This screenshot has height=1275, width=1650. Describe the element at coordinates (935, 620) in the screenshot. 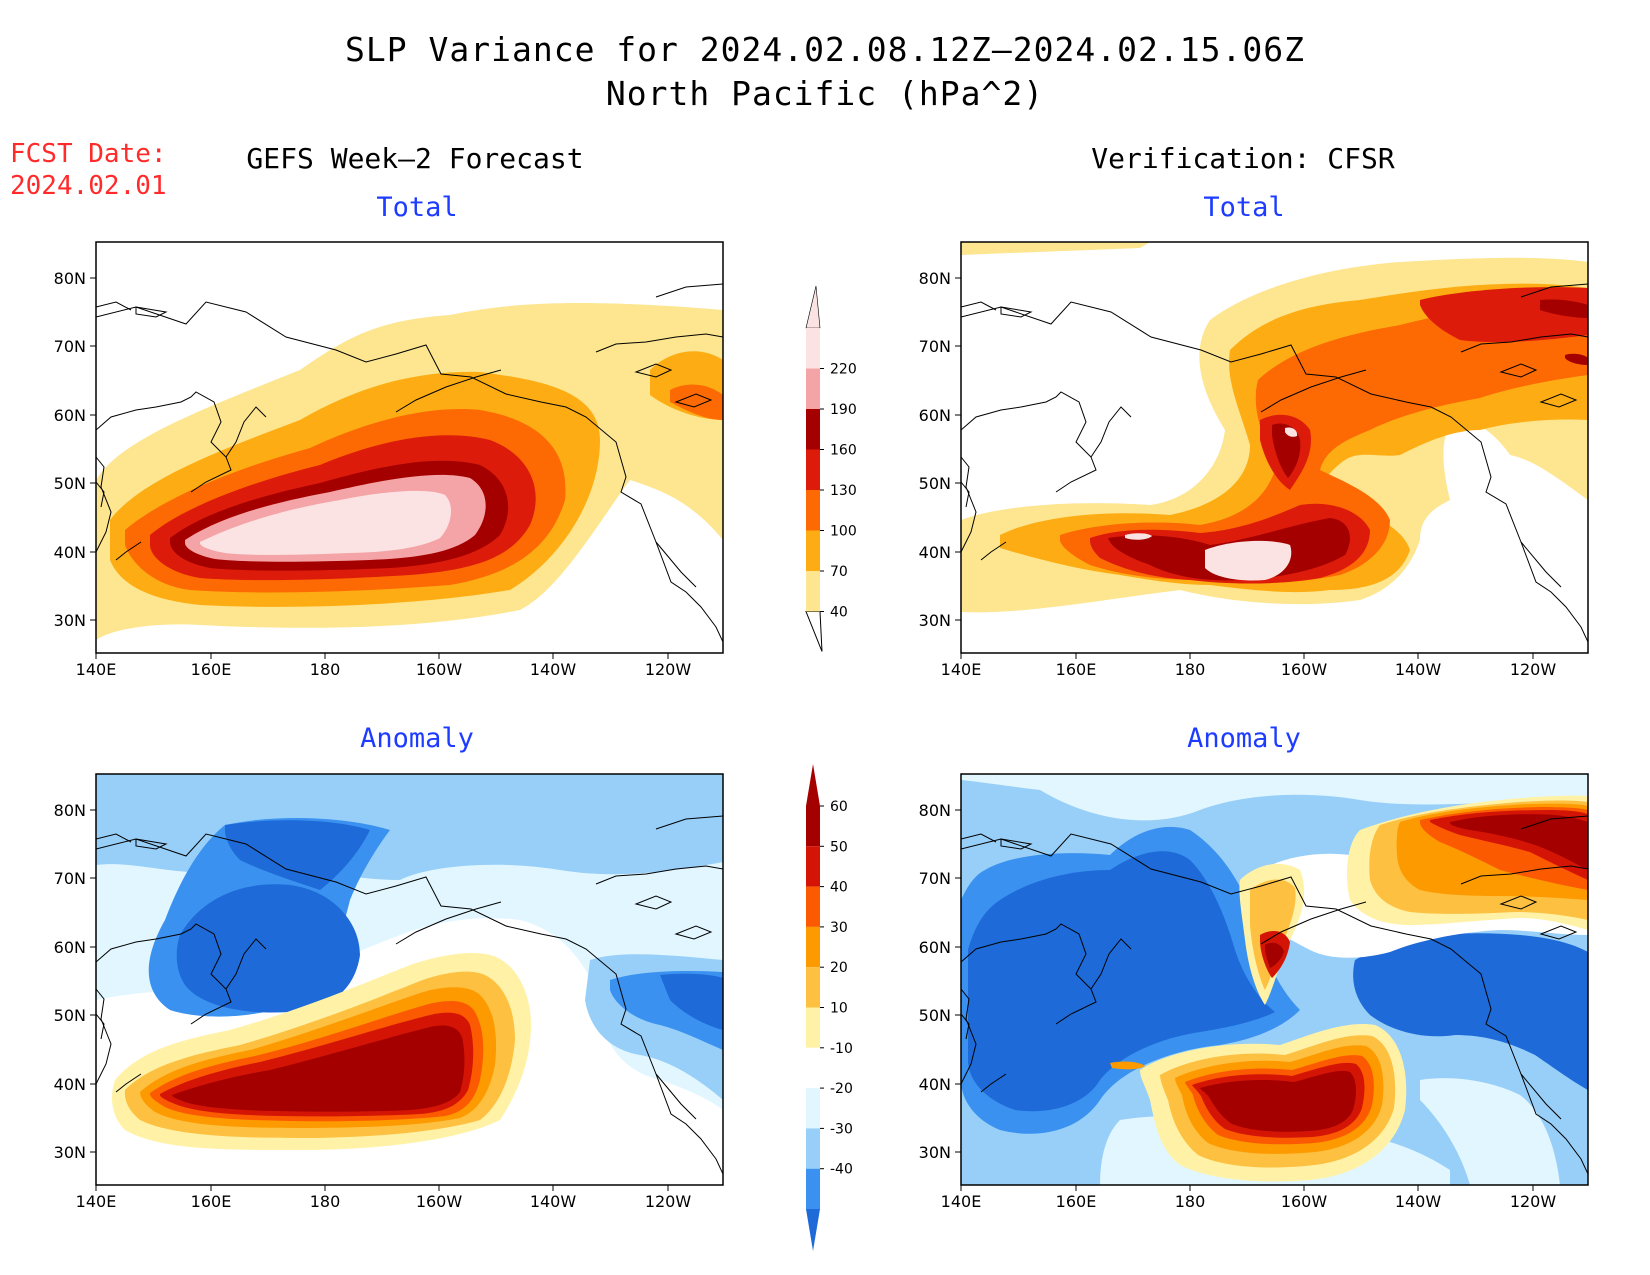

I see `lat-label-tr: 30N` at that location.